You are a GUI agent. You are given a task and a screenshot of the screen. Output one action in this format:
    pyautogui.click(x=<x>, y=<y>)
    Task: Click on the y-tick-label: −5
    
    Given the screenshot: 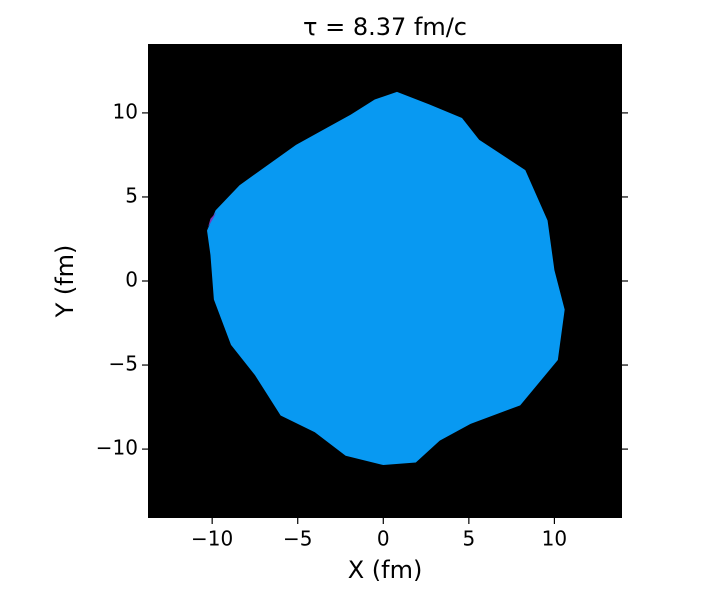 What is the action you would take?
    pyautogui.click(x=123, y=364)
    